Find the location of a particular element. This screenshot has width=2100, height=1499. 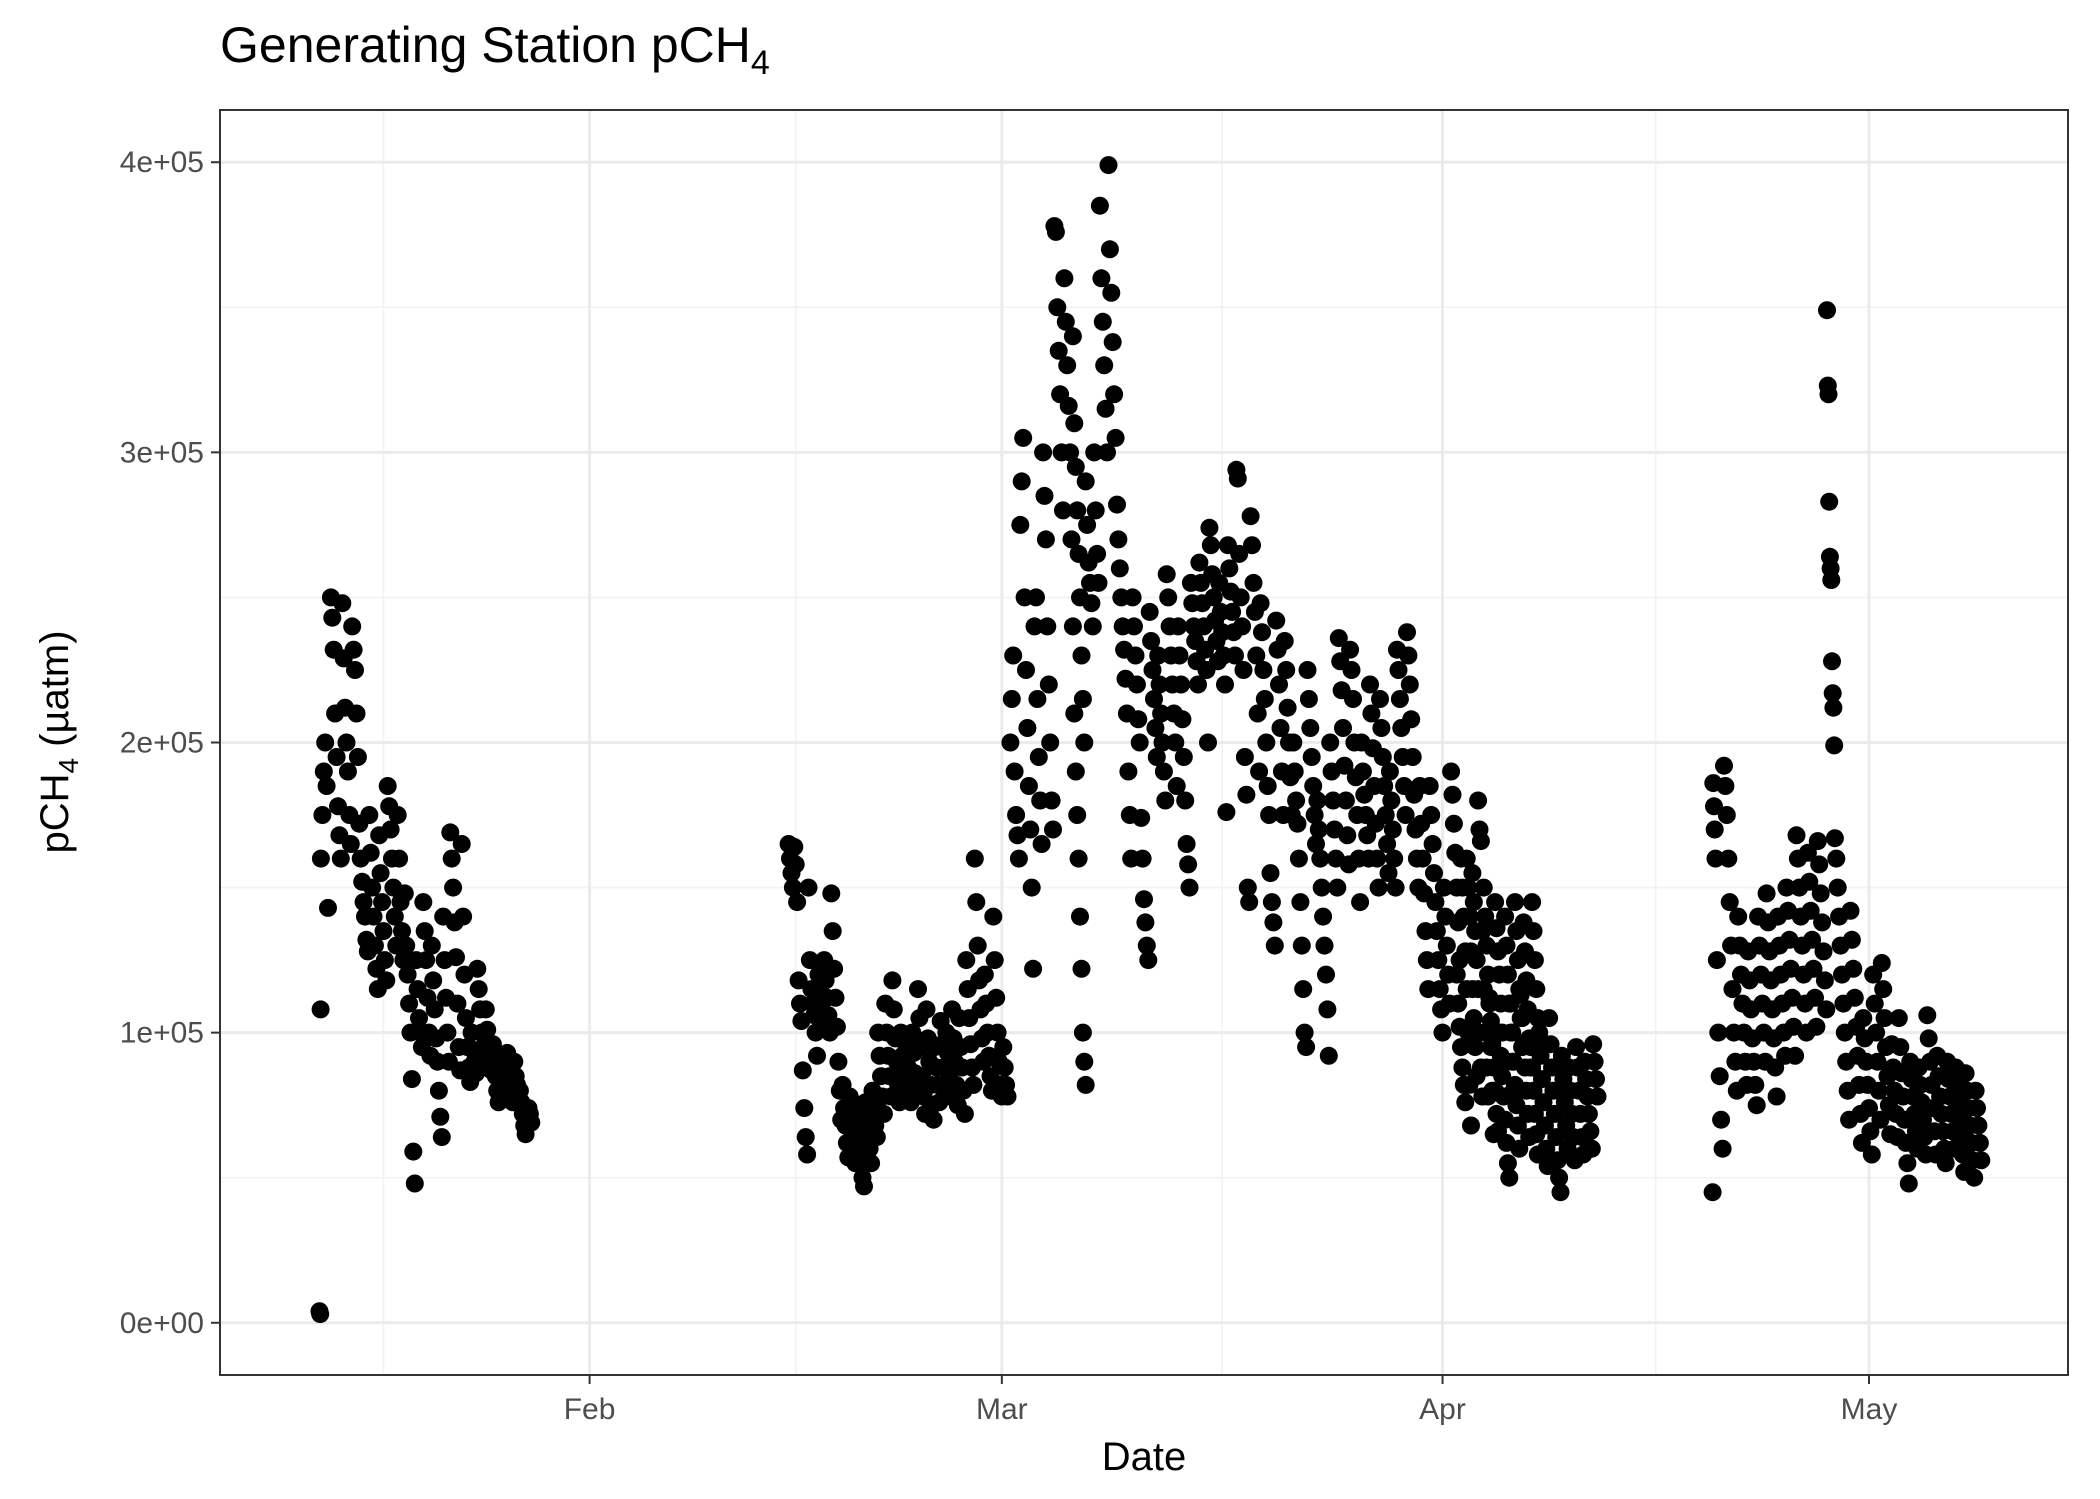

chart-title-subscript: 4 is located at coordinates (760, 63).